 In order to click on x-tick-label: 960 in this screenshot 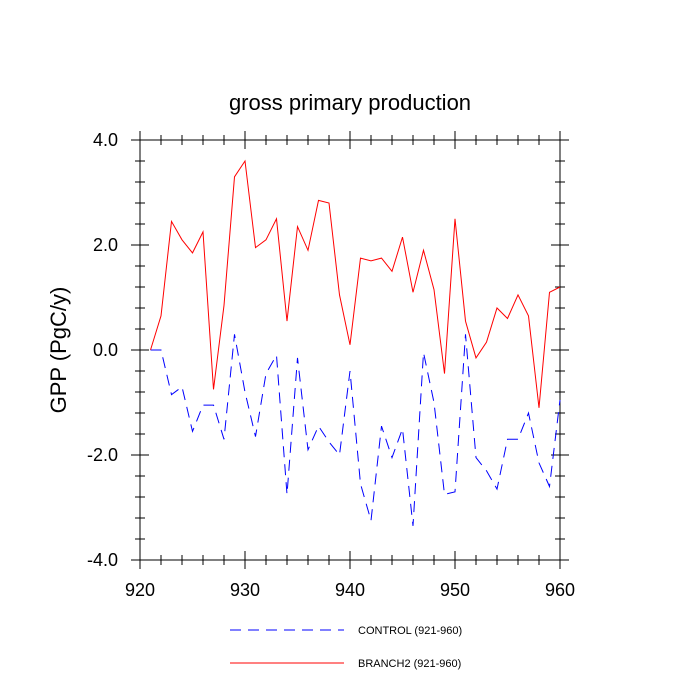, I will do `click(560, 590)`.